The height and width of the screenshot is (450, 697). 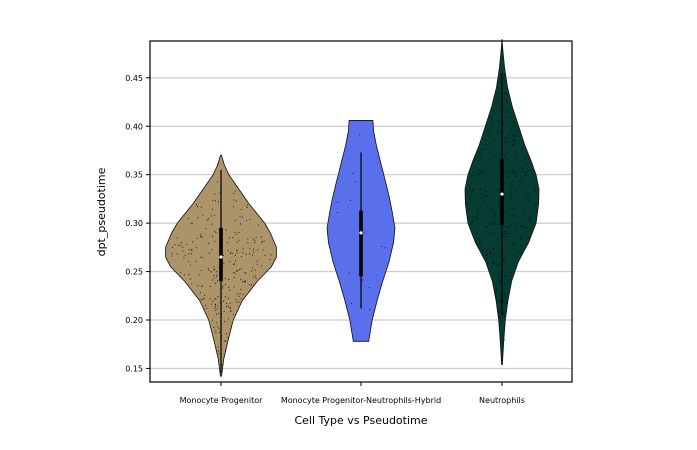 What do you see at coordinates (101, 211) in the screenshot?
I see `y-axis-title: dpt_pseudotime` at bounding box center [101, 211].